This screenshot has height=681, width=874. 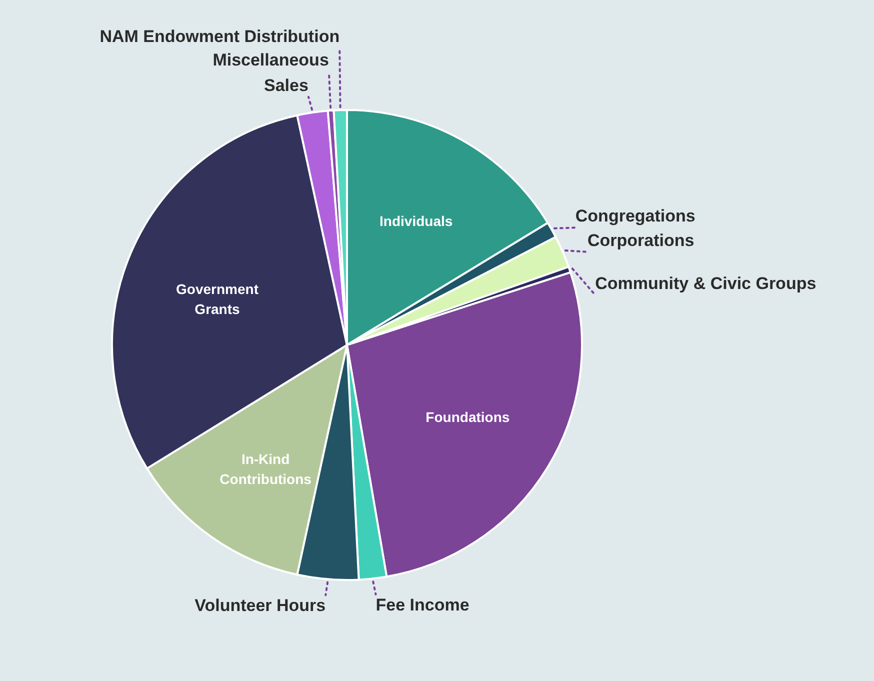 What do you see at coordinates (260, 606) in the screenshot?
I see `slice-label: Volunteer Hours` at bounding box center [260, 606].